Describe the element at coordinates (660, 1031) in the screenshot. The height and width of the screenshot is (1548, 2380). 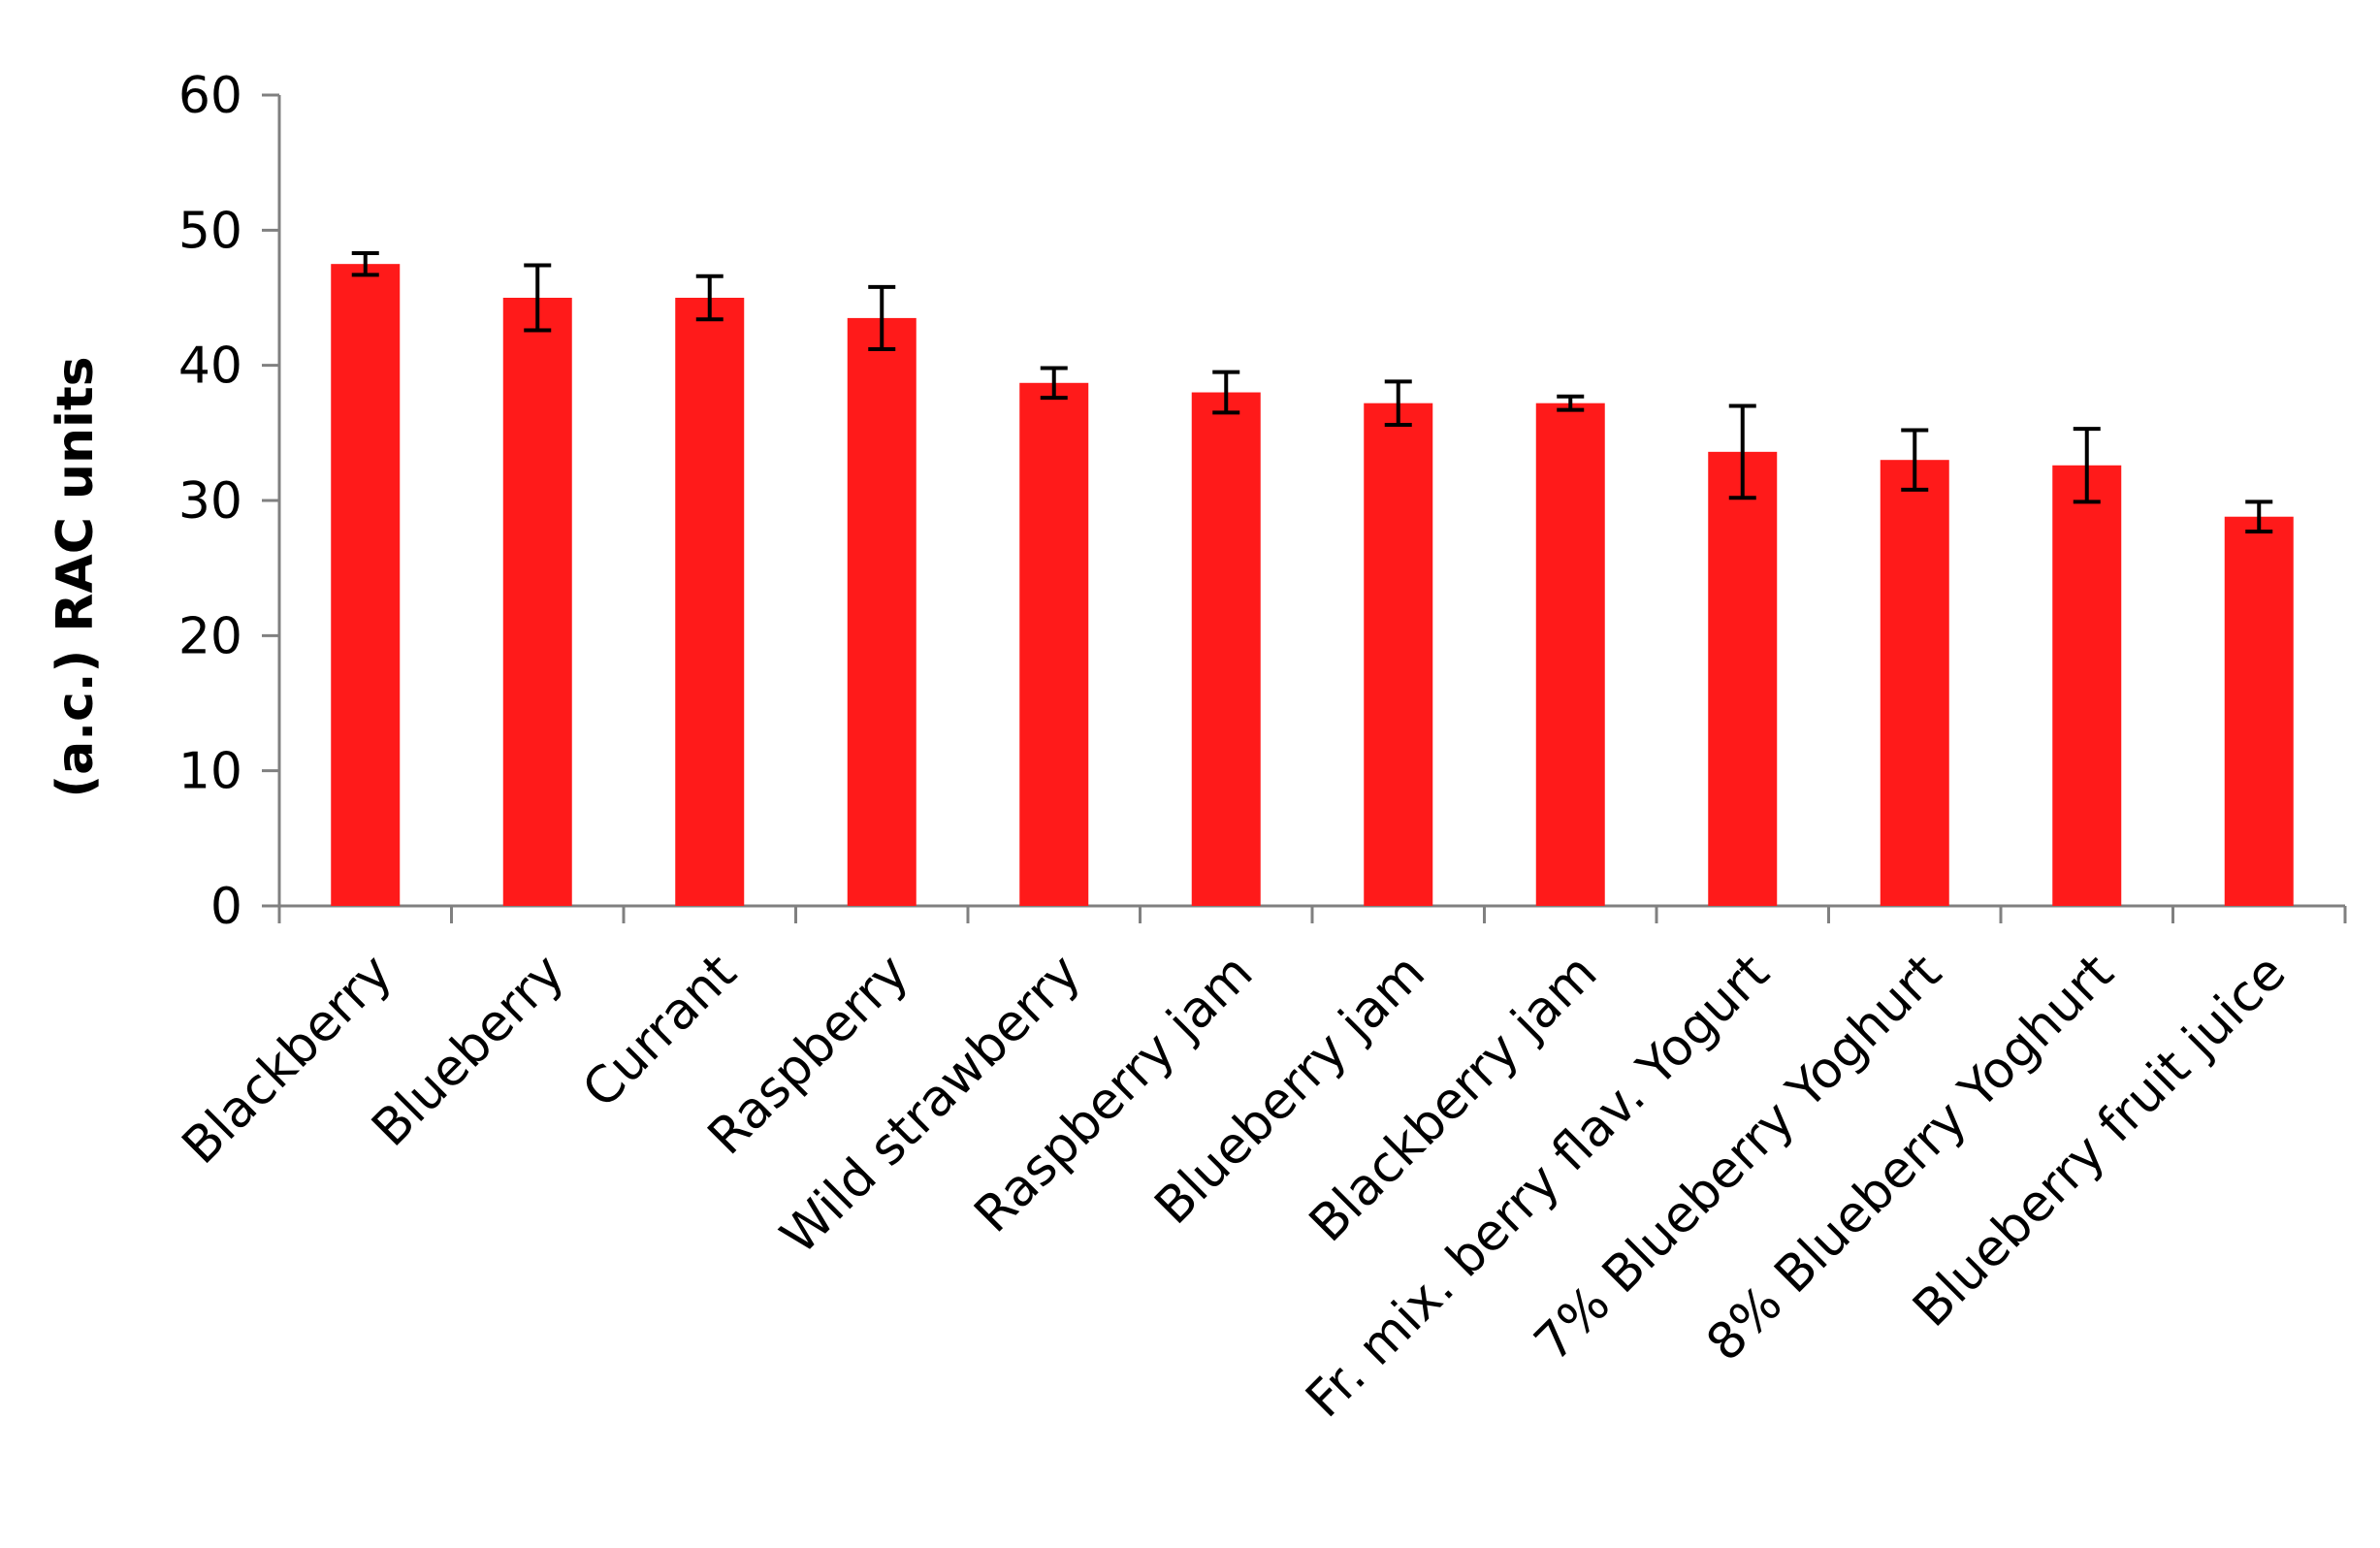
I see `category-label: Currant` at that location.